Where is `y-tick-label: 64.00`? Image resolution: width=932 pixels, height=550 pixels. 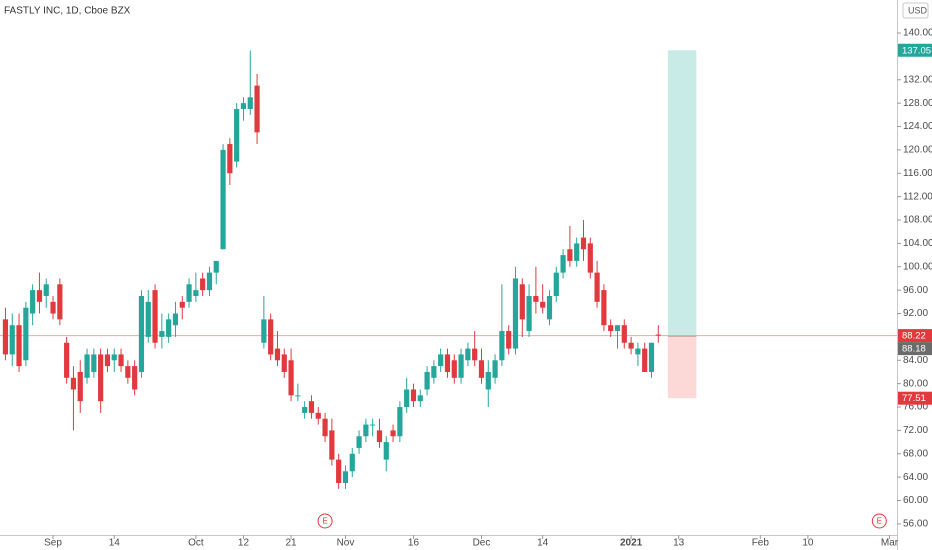 y-tick-label: 64.00 is located at coordinates (915, 477).